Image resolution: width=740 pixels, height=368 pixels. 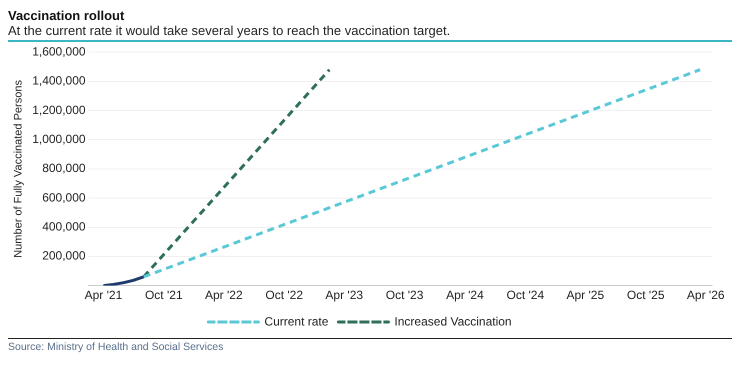 I want to click on chart-title: Vaccination rollout, so click(x=67, y=15).